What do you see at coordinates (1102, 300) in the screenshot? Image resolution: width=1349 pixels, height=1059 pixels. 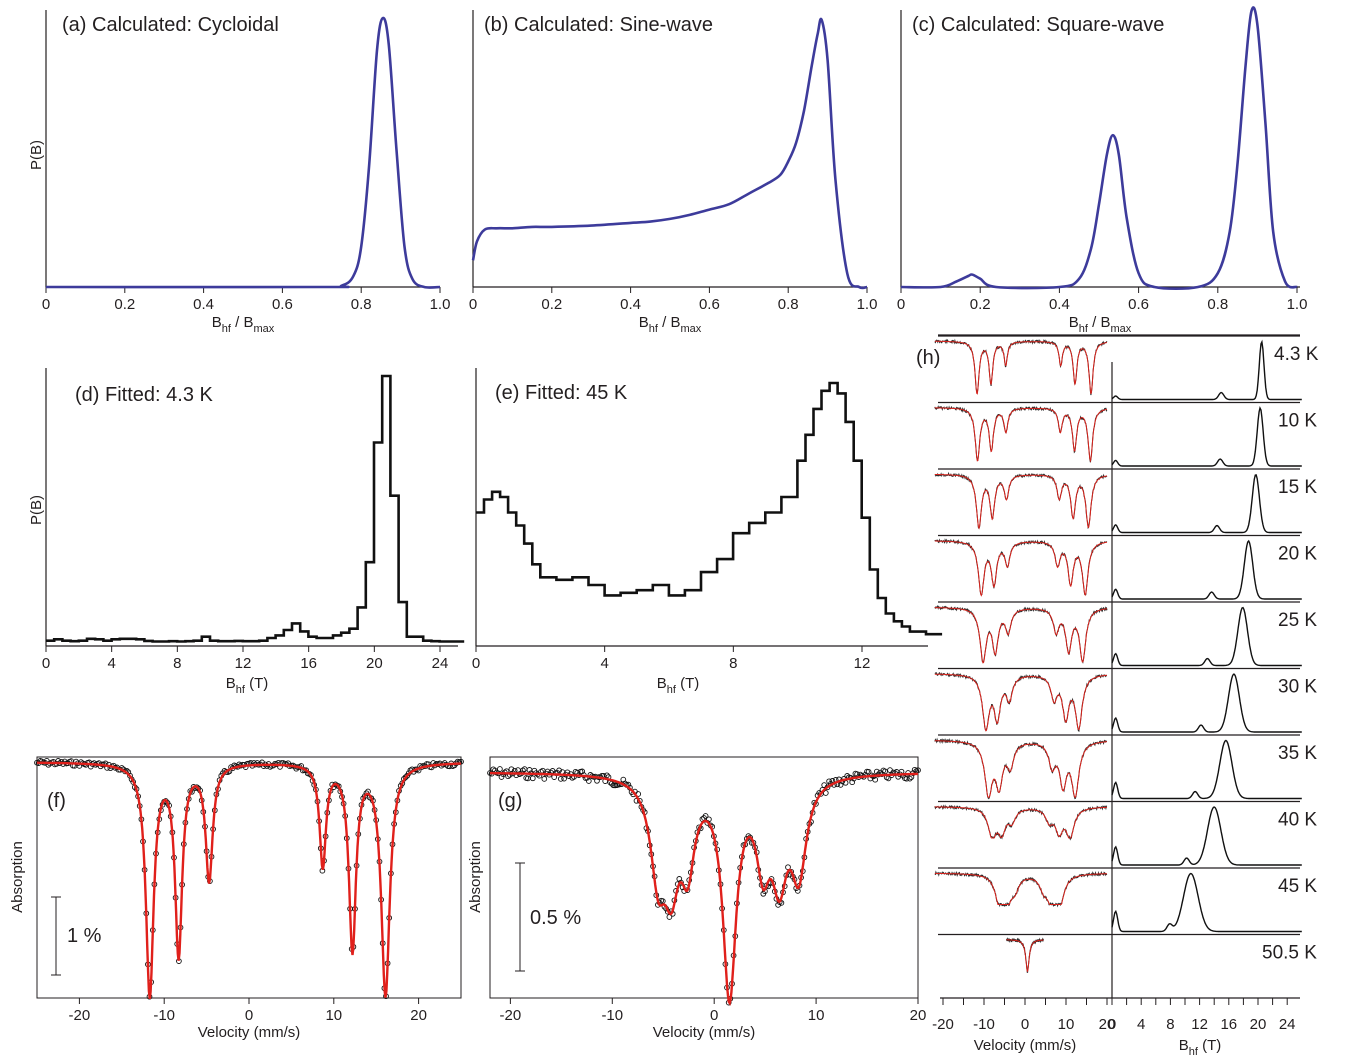 I see `panel-c-x-ticks: 0 0.2 0.4 0.6 0.8 1.0` at bounding box center [1102, 300].